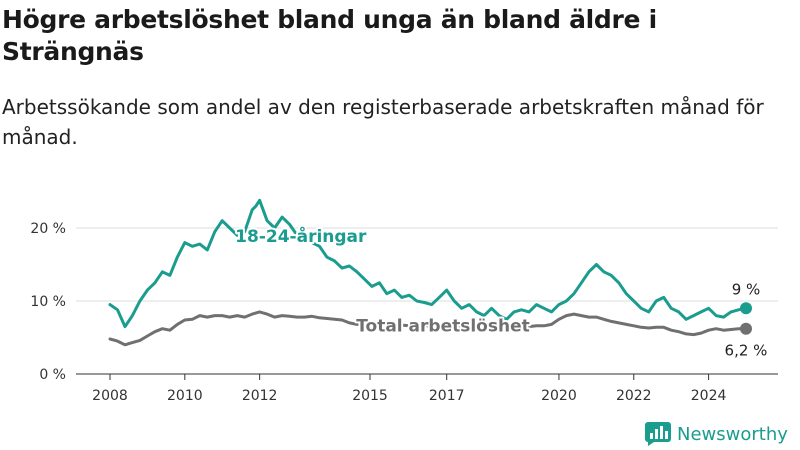 This screenshot has height=450, width=800. Describe the element at coordinates (370, 396) in the screenshot. I see `x-tick-label: 2015` at that location.